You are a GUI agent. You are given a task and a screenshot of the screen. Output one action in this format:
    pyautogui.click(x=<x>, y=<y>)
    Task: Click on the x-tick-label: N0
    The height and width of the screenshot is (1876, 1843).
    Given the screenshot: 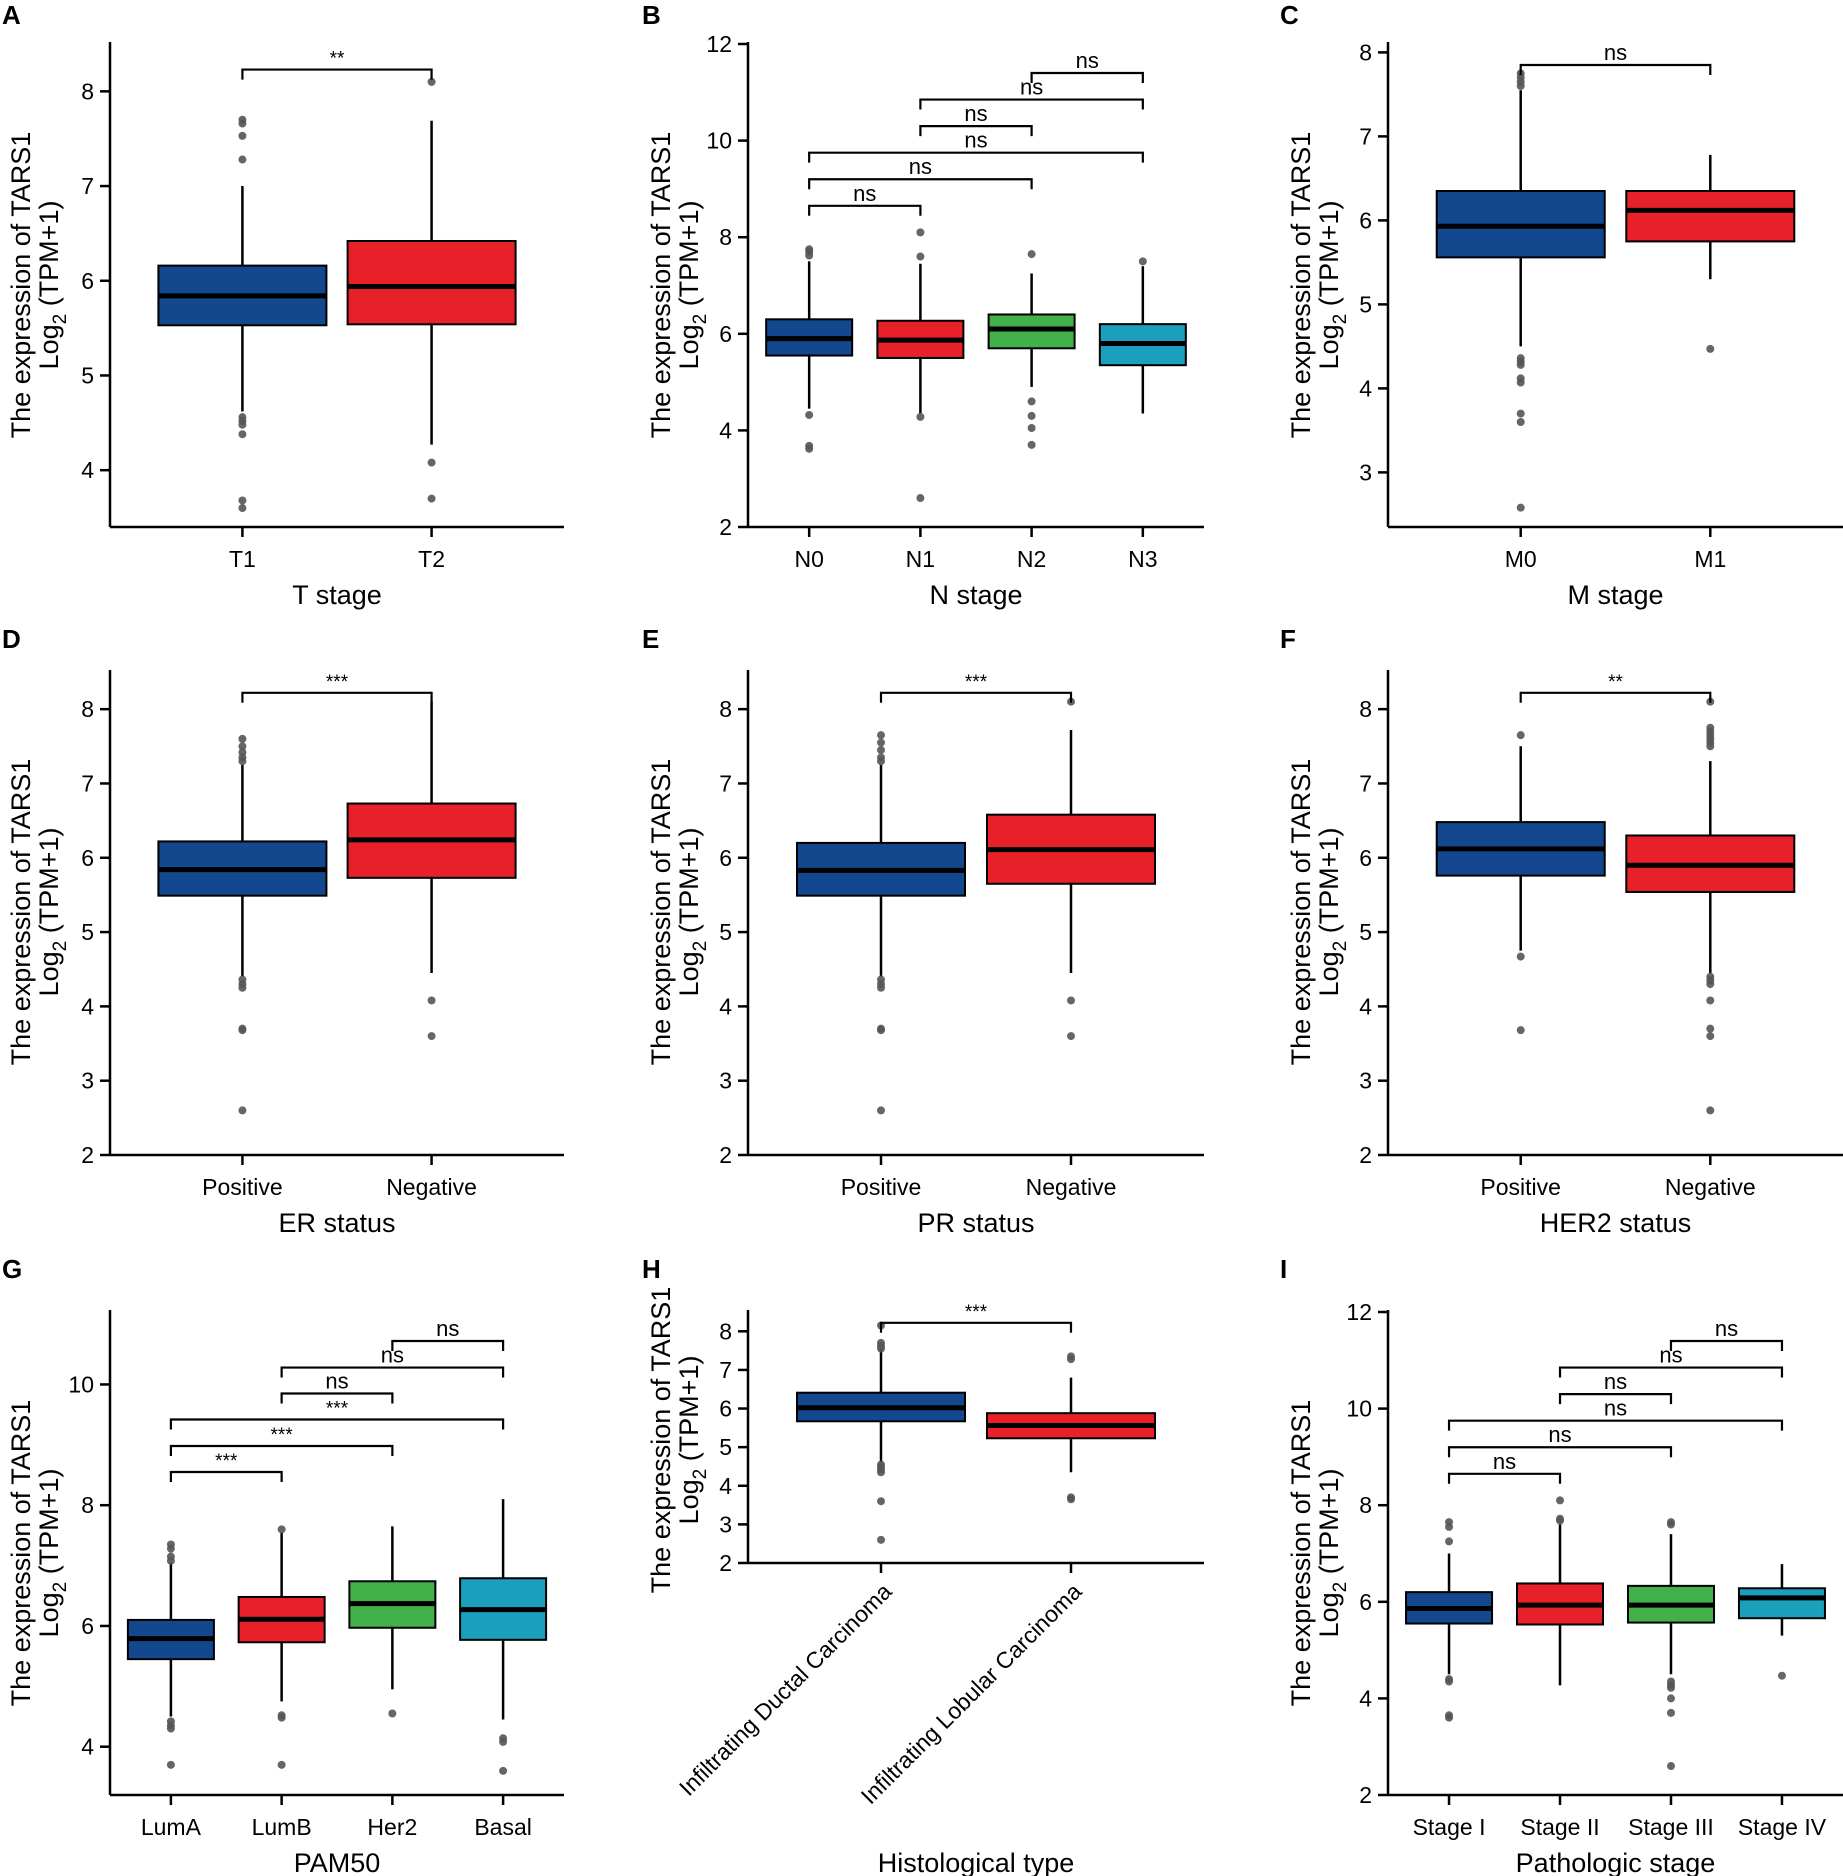 What is the action you would take?
    pyautogui.click(x=808, y=559)
    